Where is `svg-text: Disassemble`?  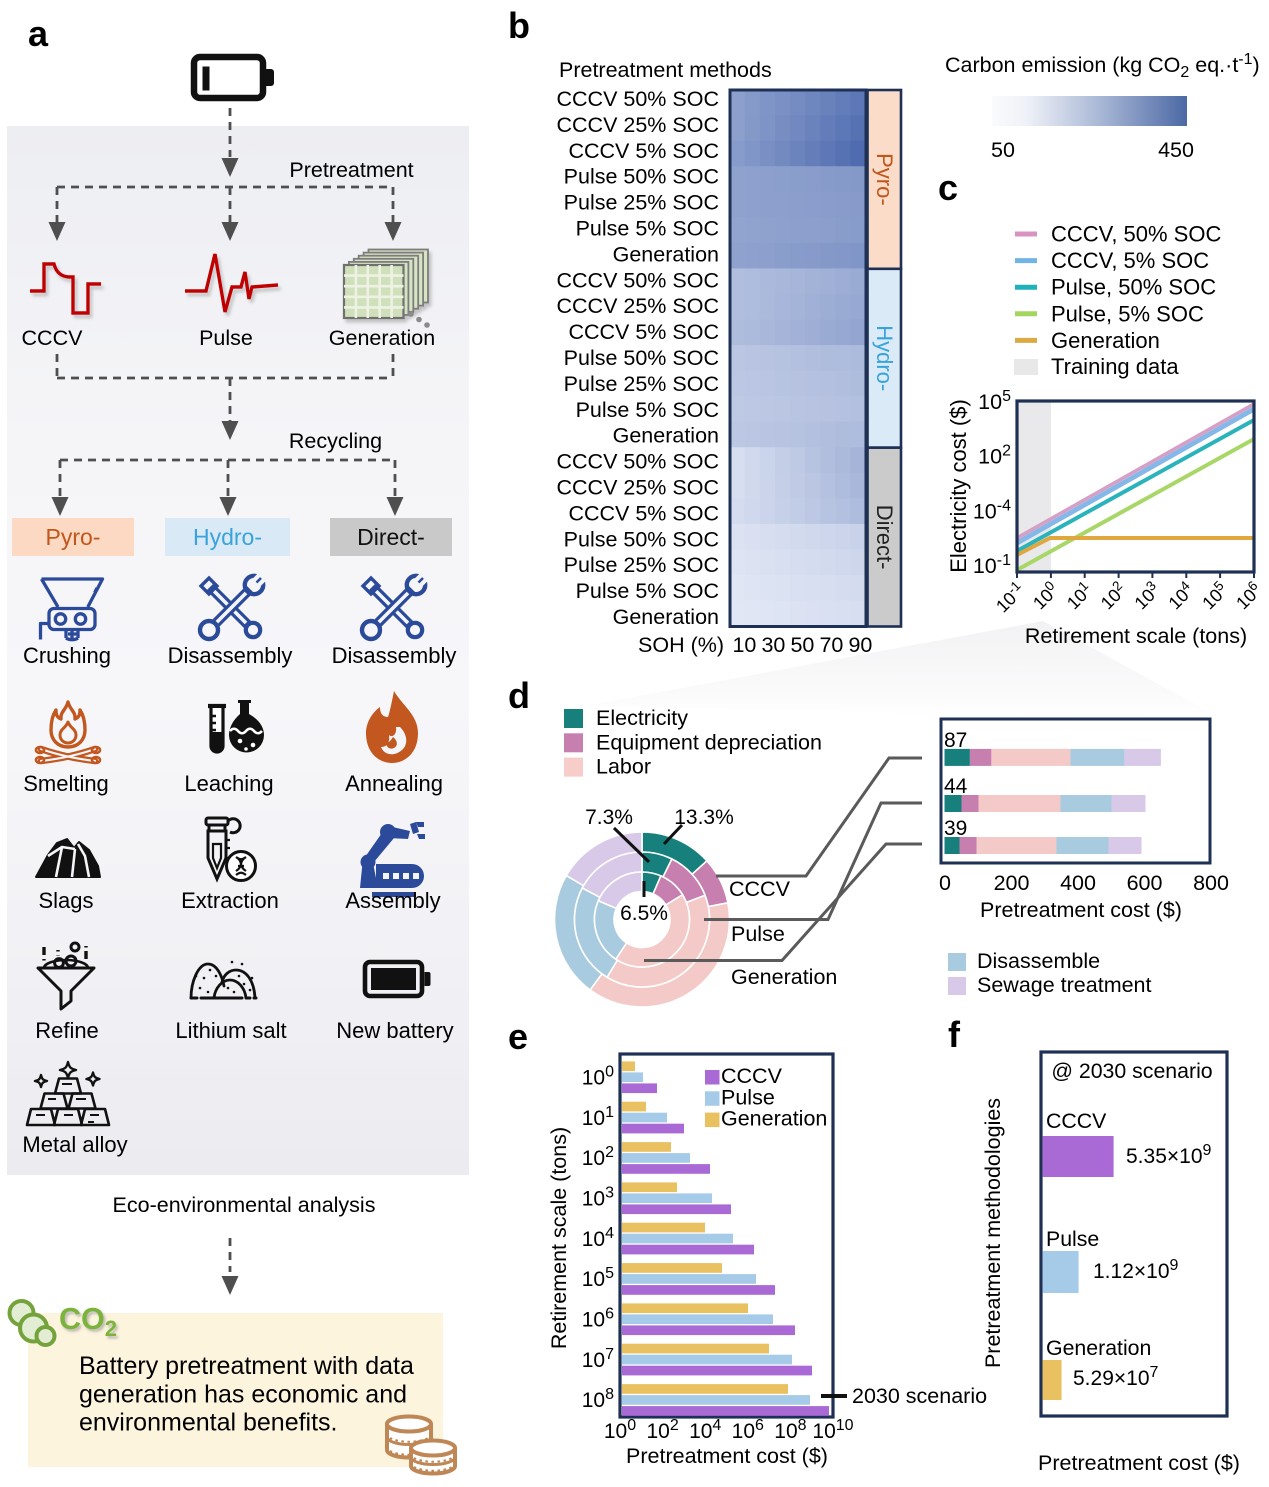 svg-text: Disassemble is located at coordinates (1038, 961).